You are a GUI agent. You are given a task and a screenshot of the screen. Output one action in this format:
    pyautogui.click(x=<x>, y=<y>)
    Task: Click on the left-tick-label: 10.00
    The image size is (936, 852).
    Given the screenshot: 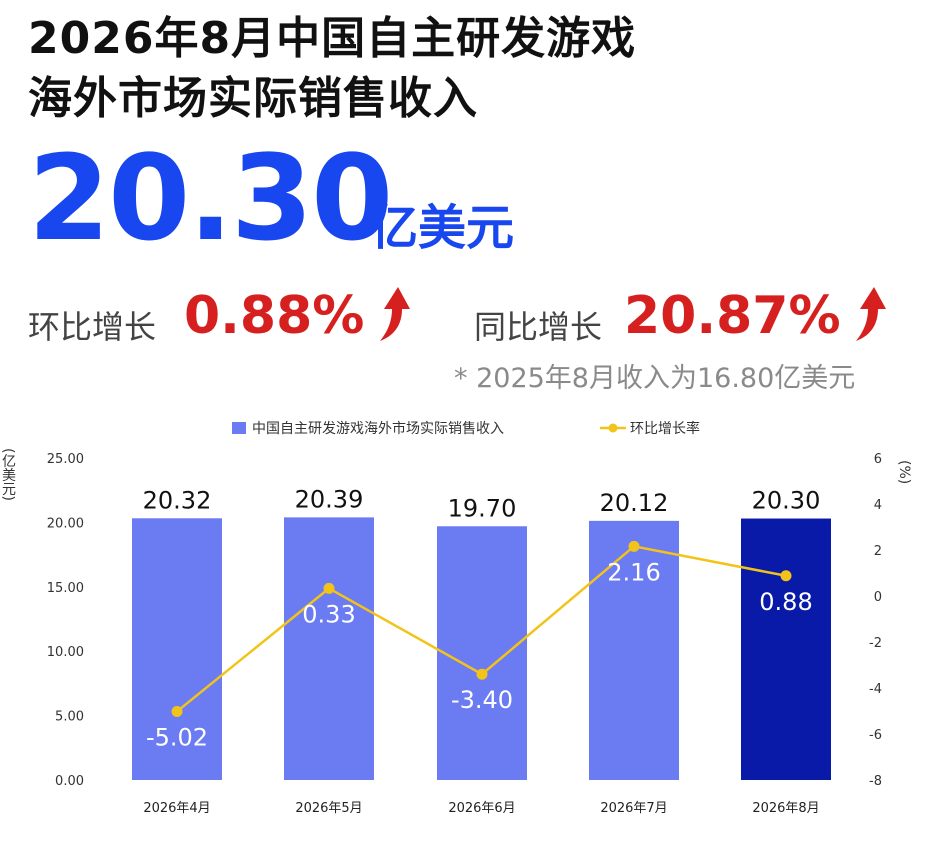 What is the action you would take?
    pyautogui.click(x=65, y=652)
    